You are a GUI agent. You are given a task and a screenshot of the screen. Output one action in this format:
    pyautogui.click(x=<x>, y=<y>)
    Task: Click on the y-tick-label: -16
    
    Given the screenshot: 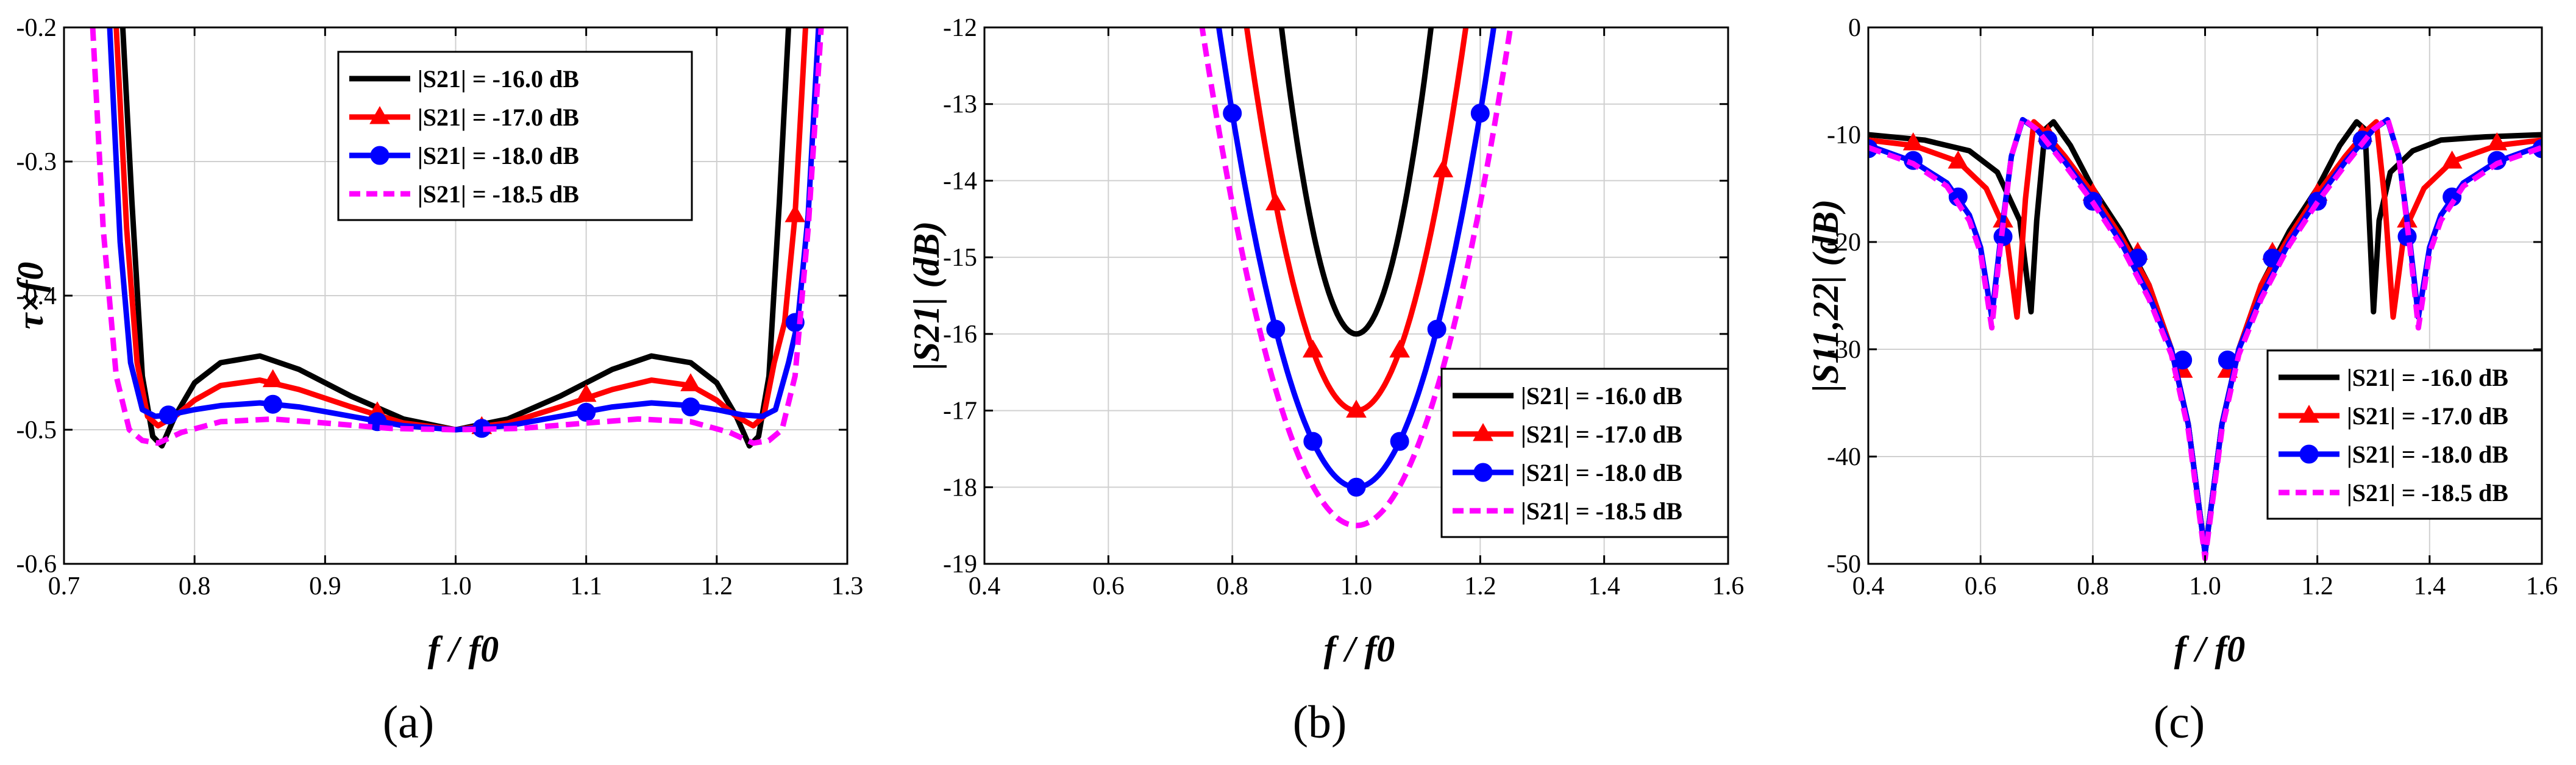 What is the action you would take?
    pyautogui.click(x=960, y=335)
    